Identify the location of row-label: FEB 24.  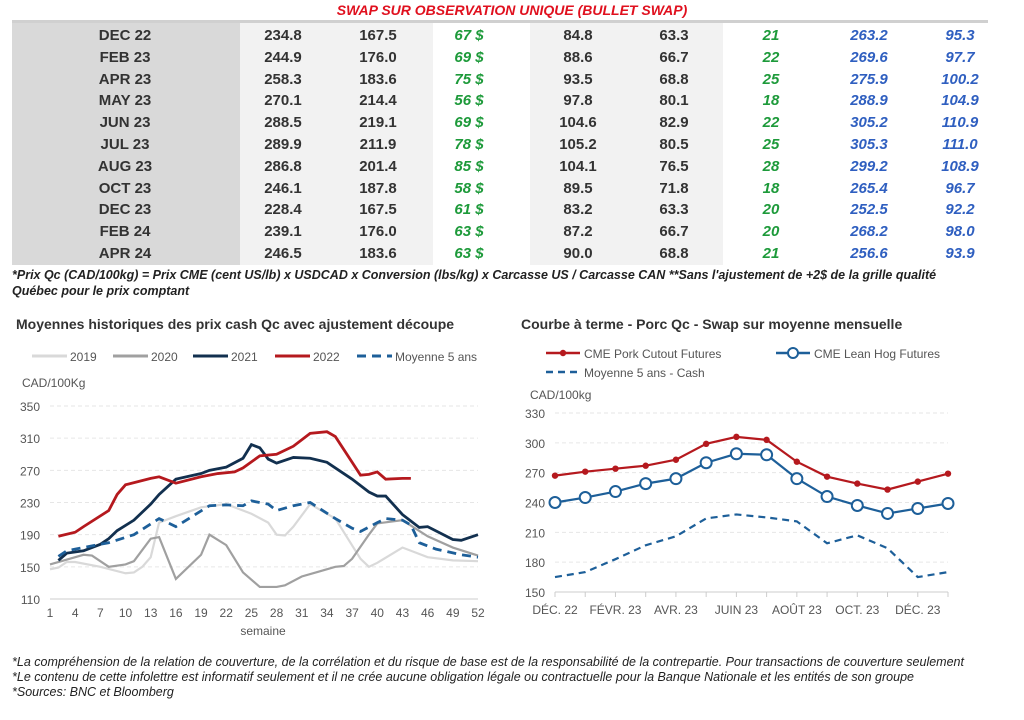
(125, 232).